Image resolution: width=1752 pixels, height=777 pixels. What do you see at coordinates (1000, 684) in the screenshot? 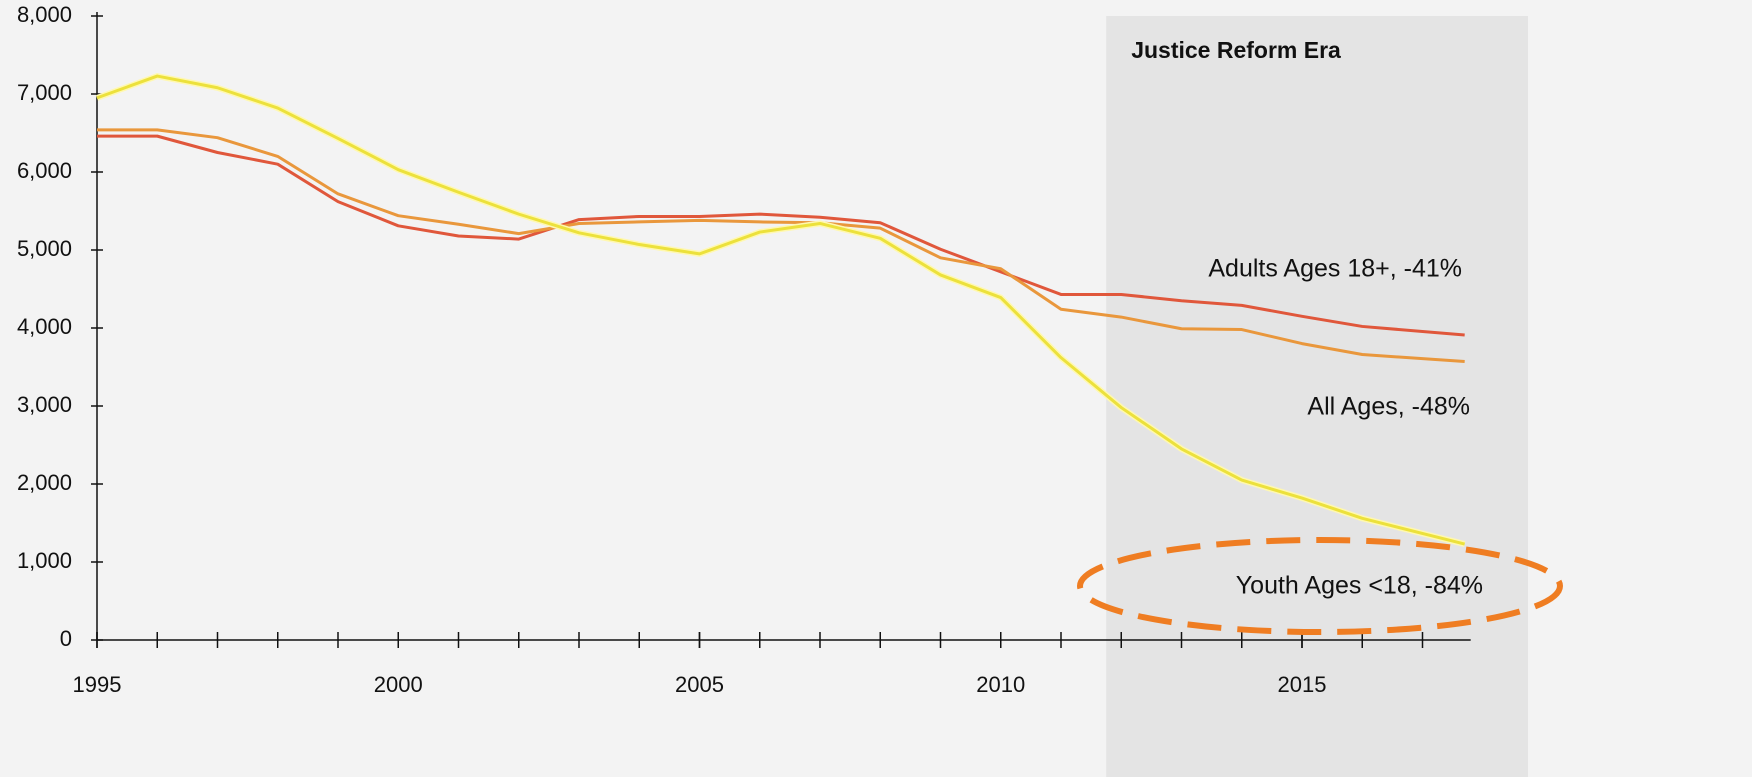
I see `x-tick-label: 2010` at bounding box center [1000, 684].